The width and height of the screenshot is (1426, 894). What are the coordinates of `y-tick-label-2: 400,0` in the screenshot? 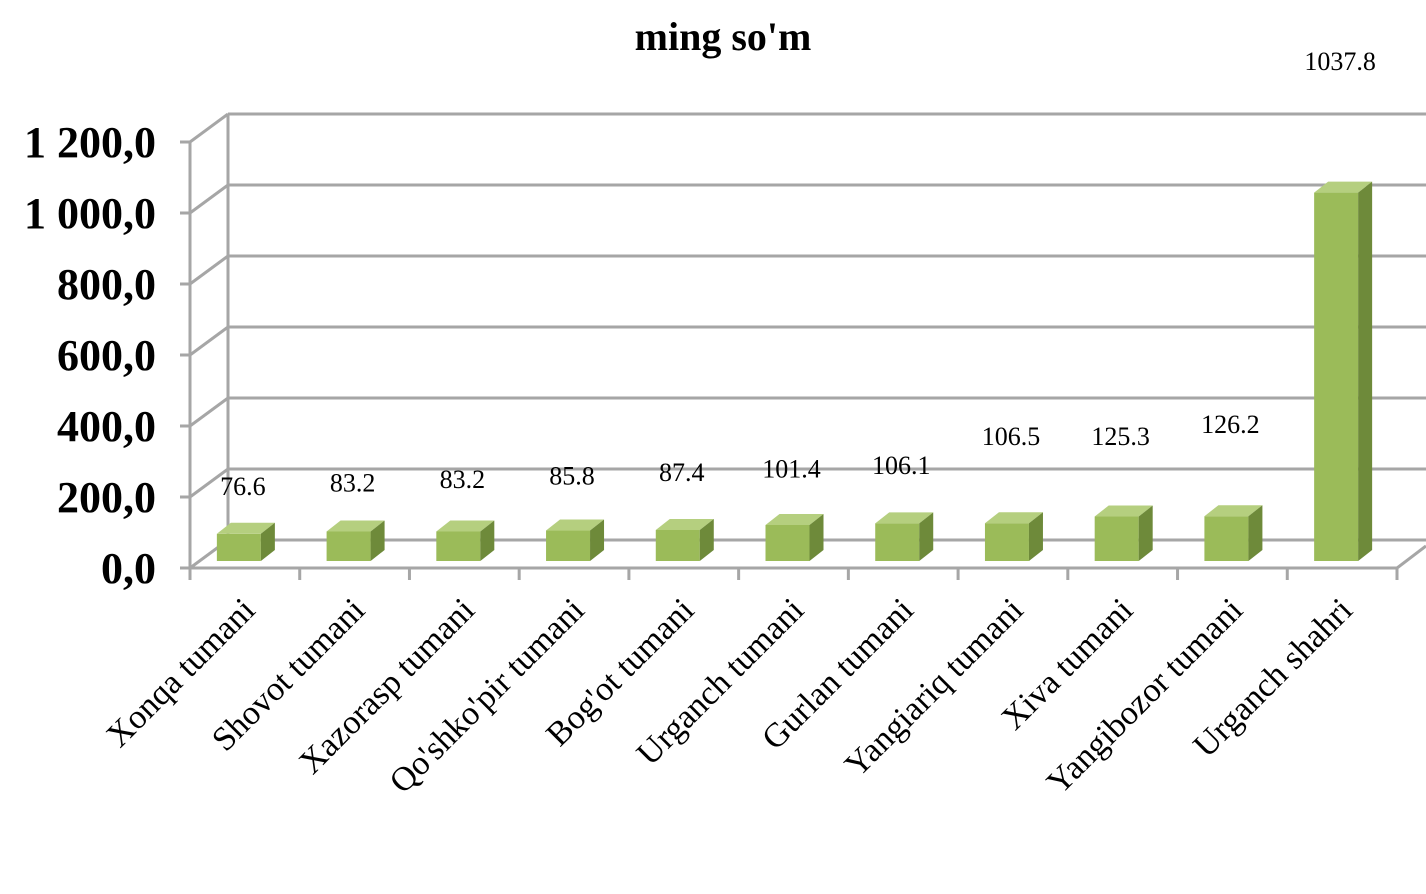 It's located at (106, 426).